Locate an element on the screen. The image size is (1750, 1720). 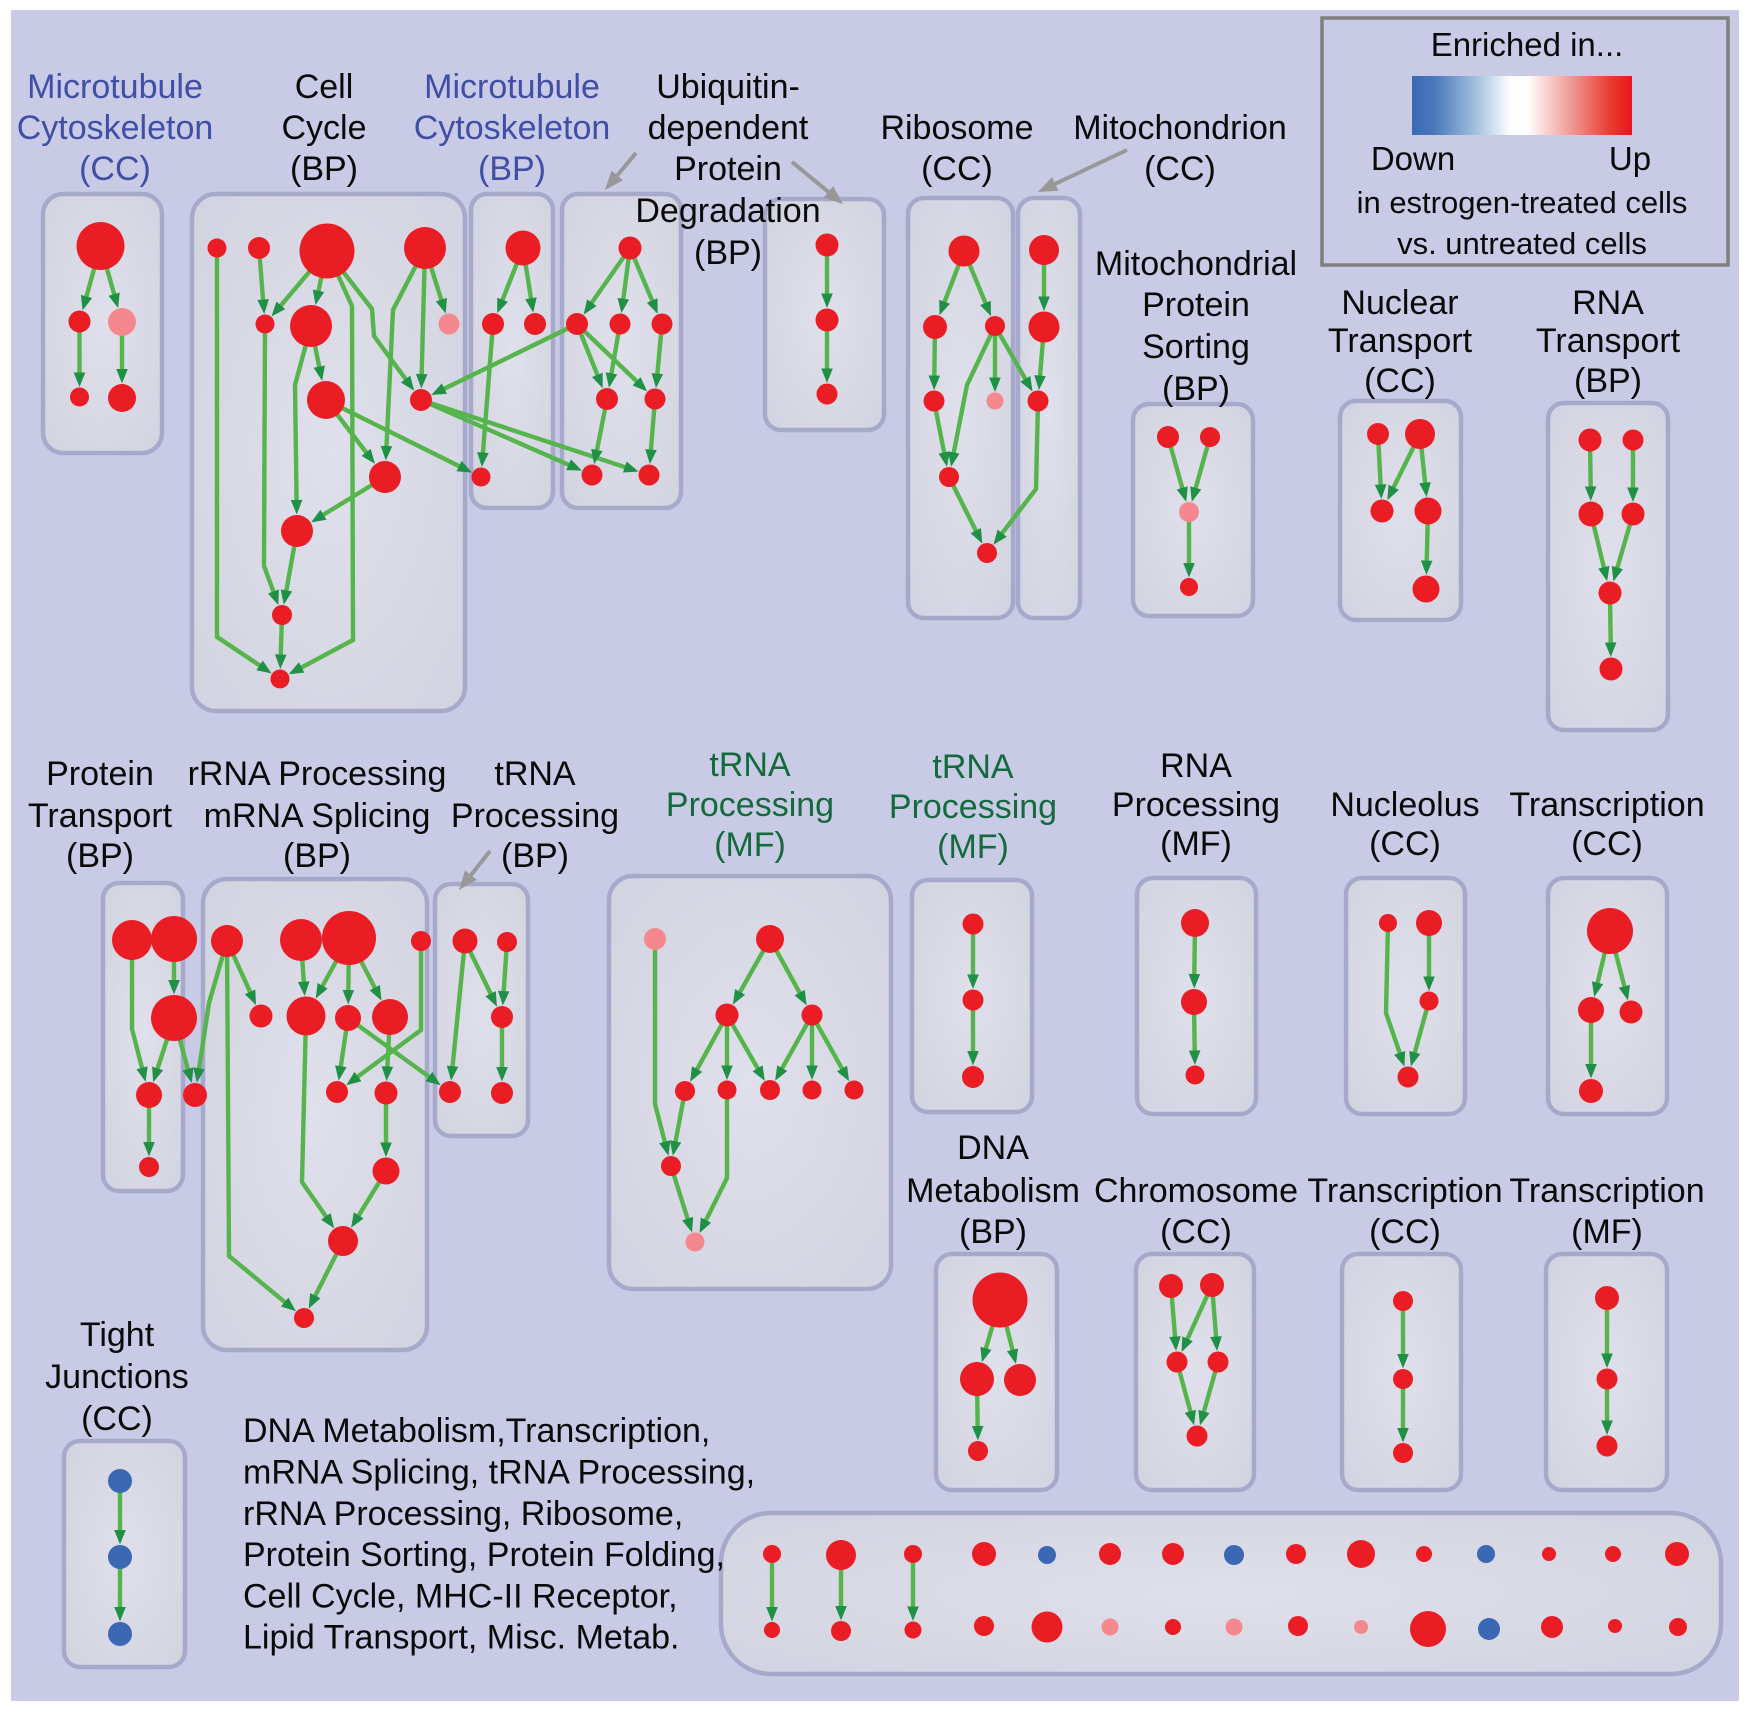
svg-text: Metabolism is located at coordinates (993, 1191).